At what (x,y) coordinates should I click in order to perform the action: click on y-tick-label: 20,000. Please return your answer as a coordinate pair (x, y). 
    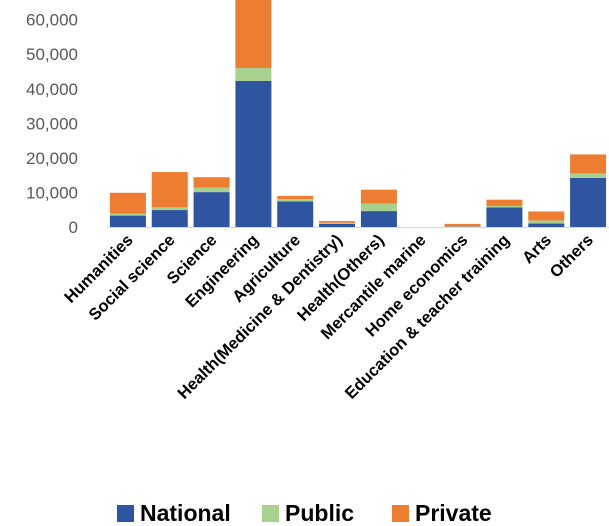
    Looking at the image, I should click on (52, 158).